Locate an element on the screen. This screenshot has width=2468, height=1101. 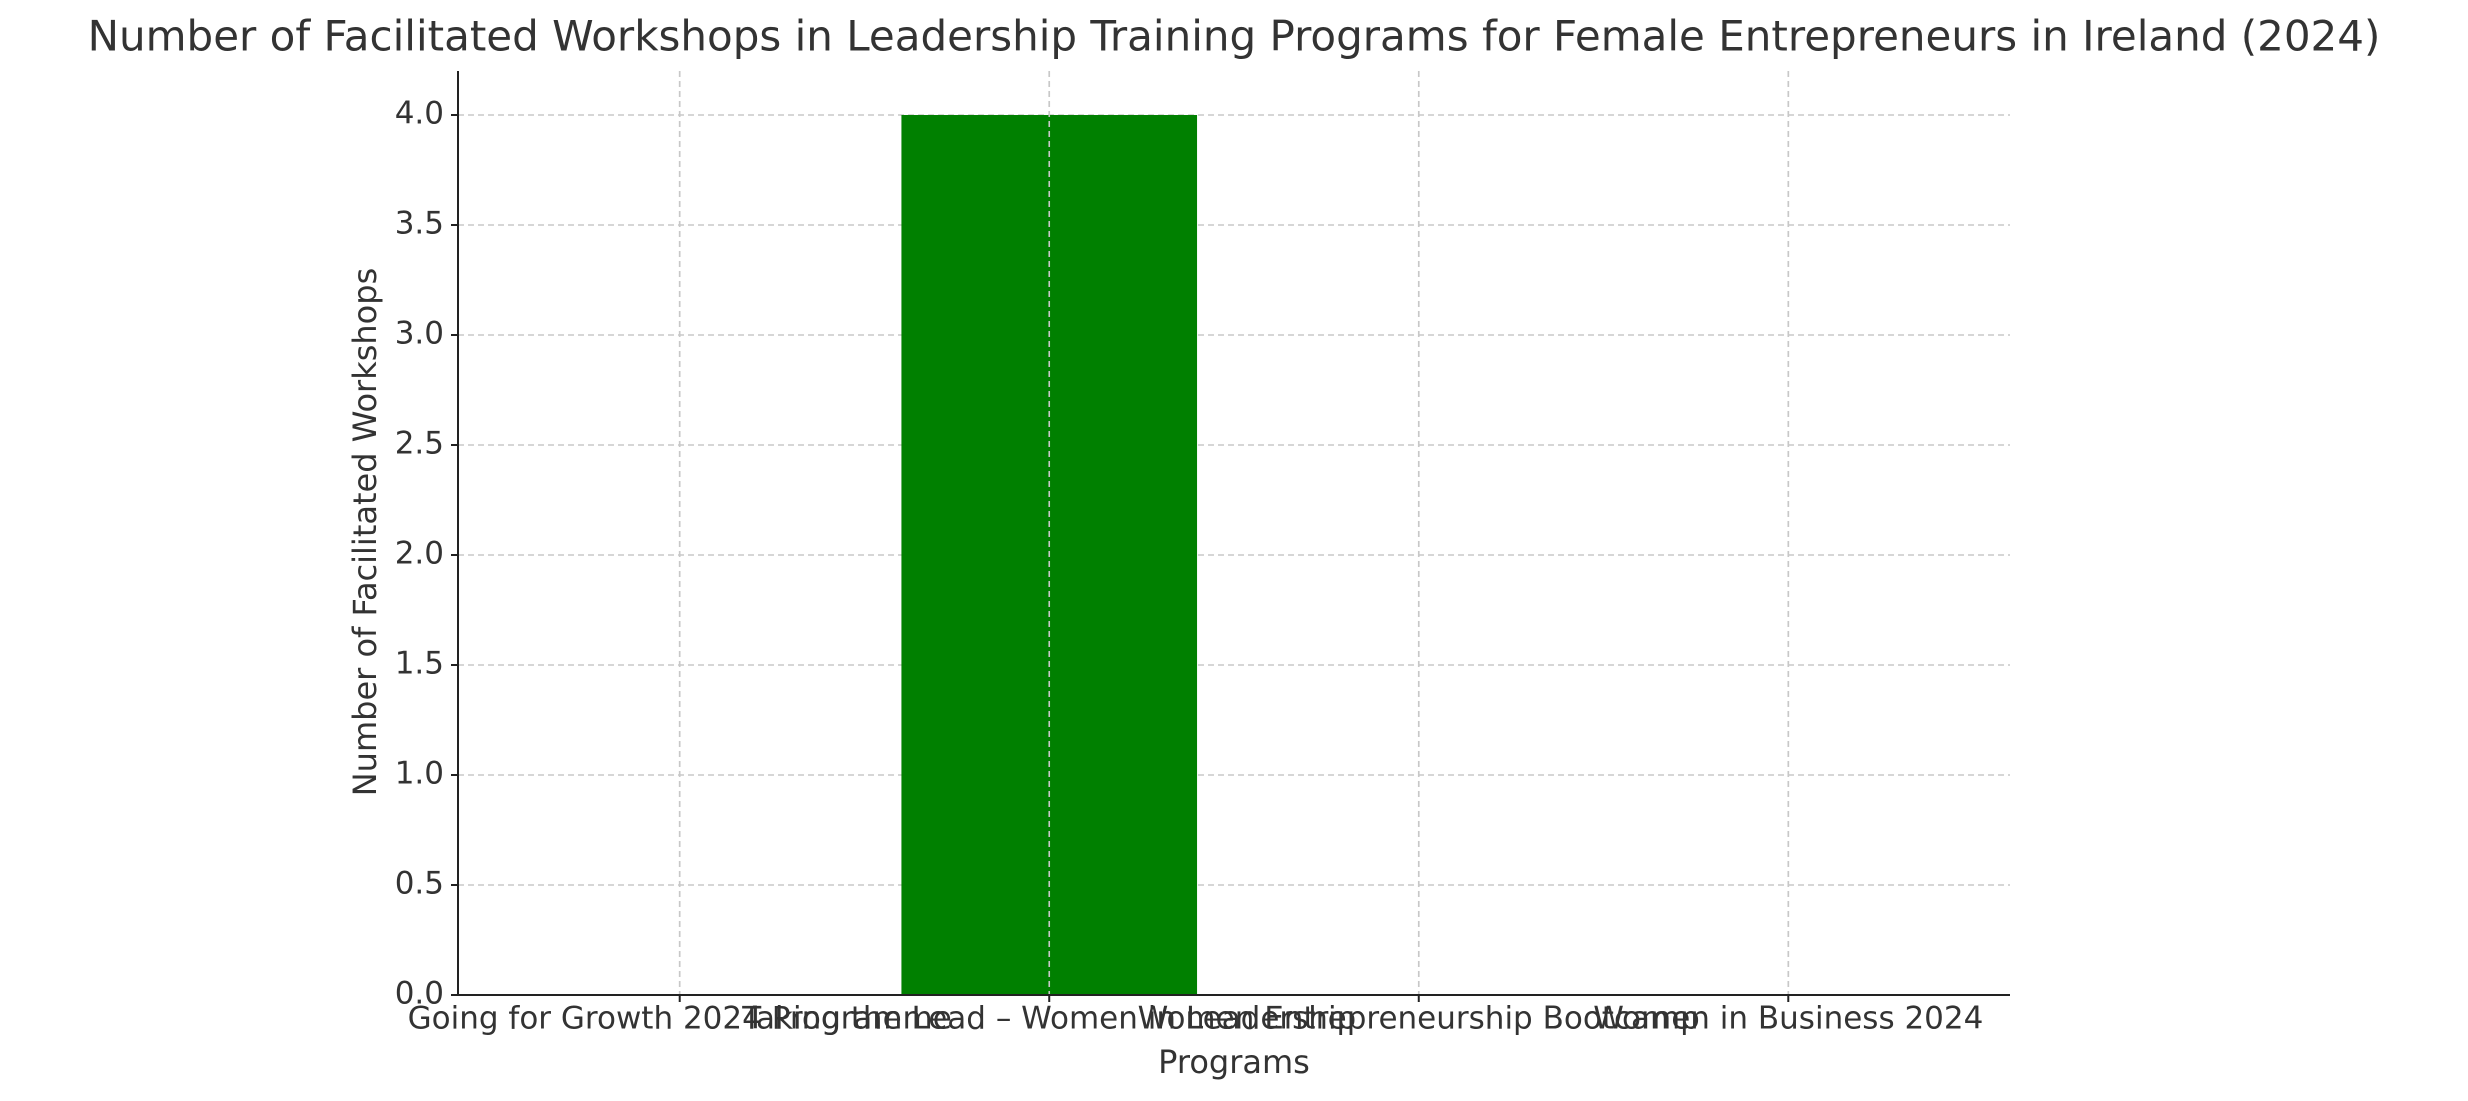
x-tick-label: Women Entrepreneurship Bootcamp is located at coordinates (1419, 1019).